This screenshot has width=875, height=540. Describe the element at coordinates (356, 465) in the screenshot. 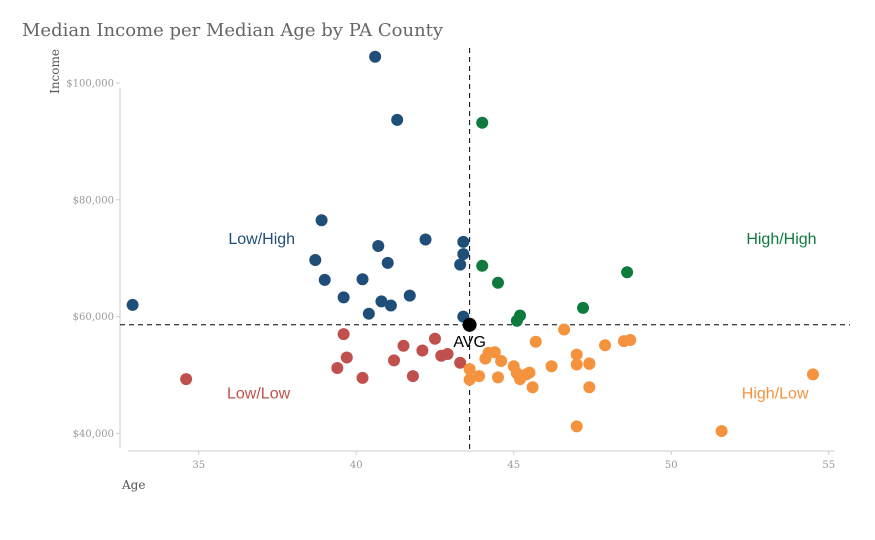

I see `x-tick-label: 40` at that location.